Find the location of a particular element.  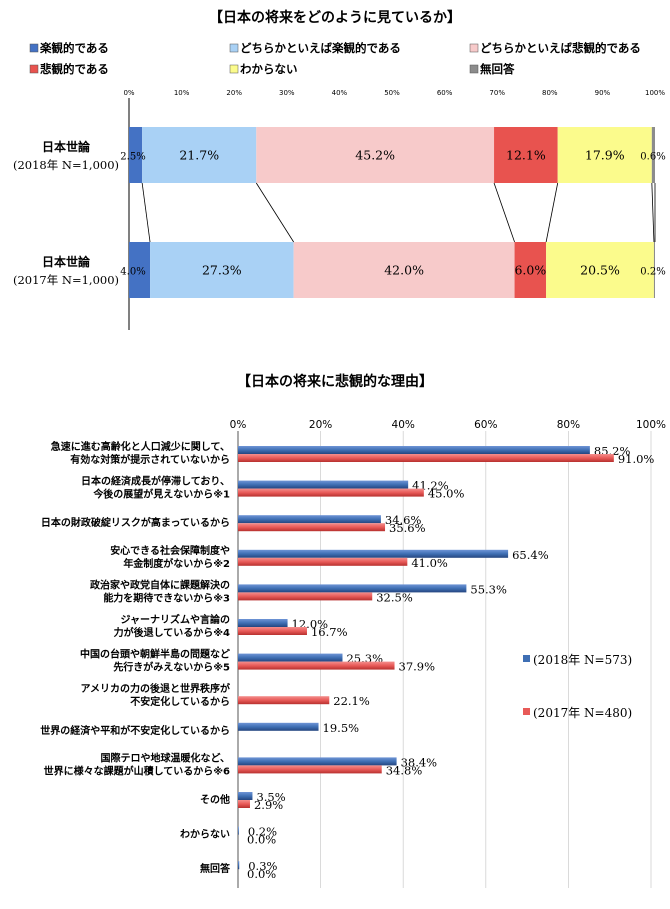

data-label: 2.5% is located at coordinates (132, 157).